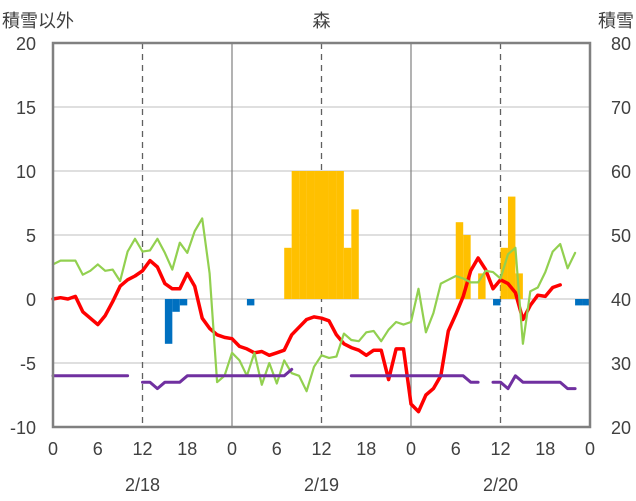 The width and height of the screenshot is (636, 501). Describe the element at coordinates (621, 428) in the screenshot. I see `y-right-tick: 20` at that location.